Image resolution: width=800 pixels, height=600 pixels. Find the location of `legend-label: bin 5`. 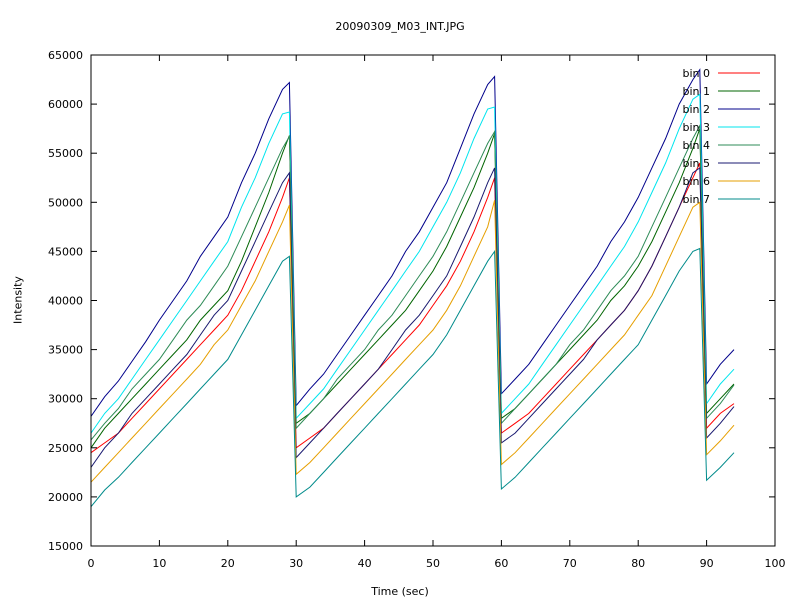

legend-label: bin 5 is located at coordinates (696, 163).